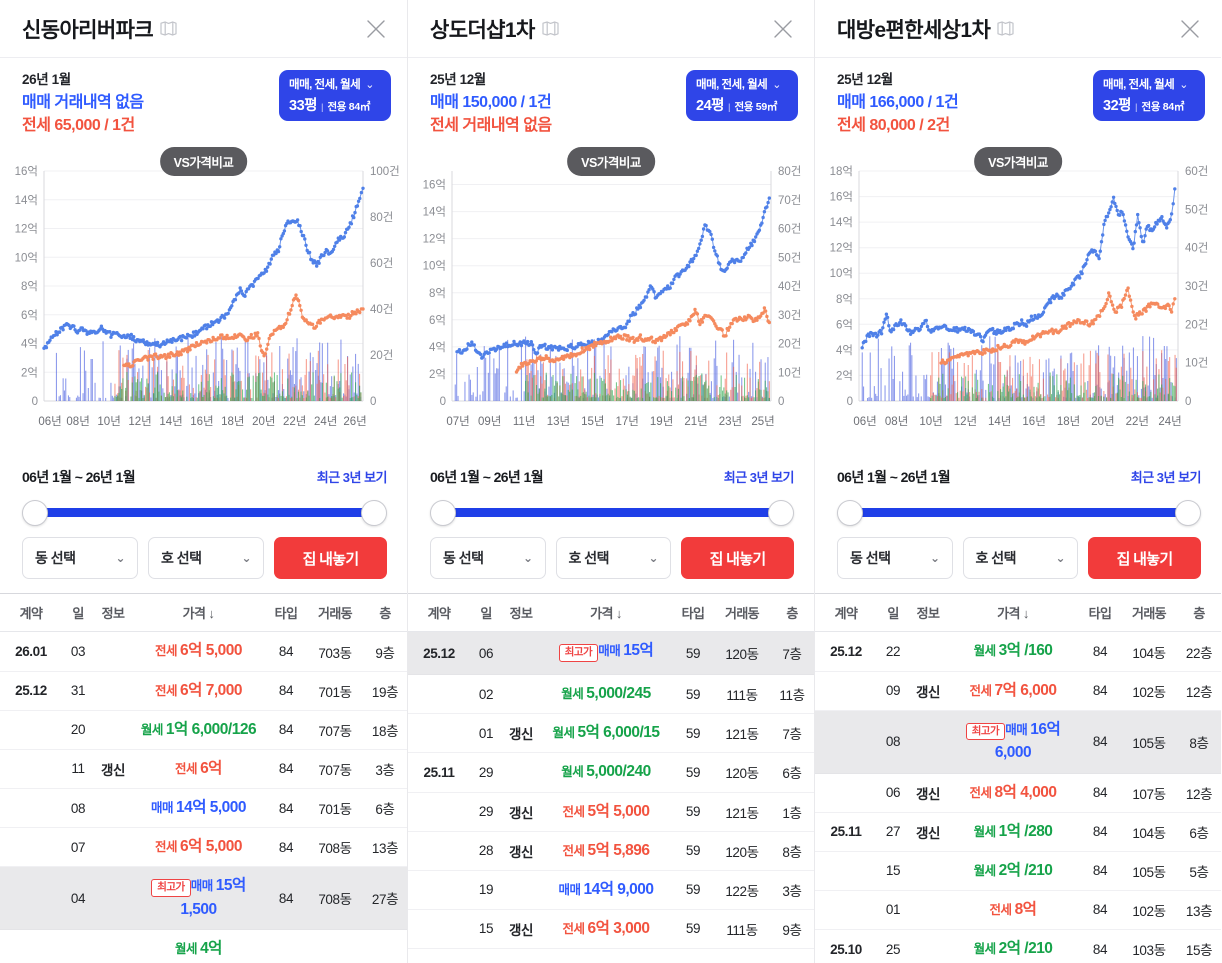 The image size is (1222, 963). What do you see at coordinates (434, 239) in the screenshot?
I see `svg-text: 12억` at bounding box center [434, 239].